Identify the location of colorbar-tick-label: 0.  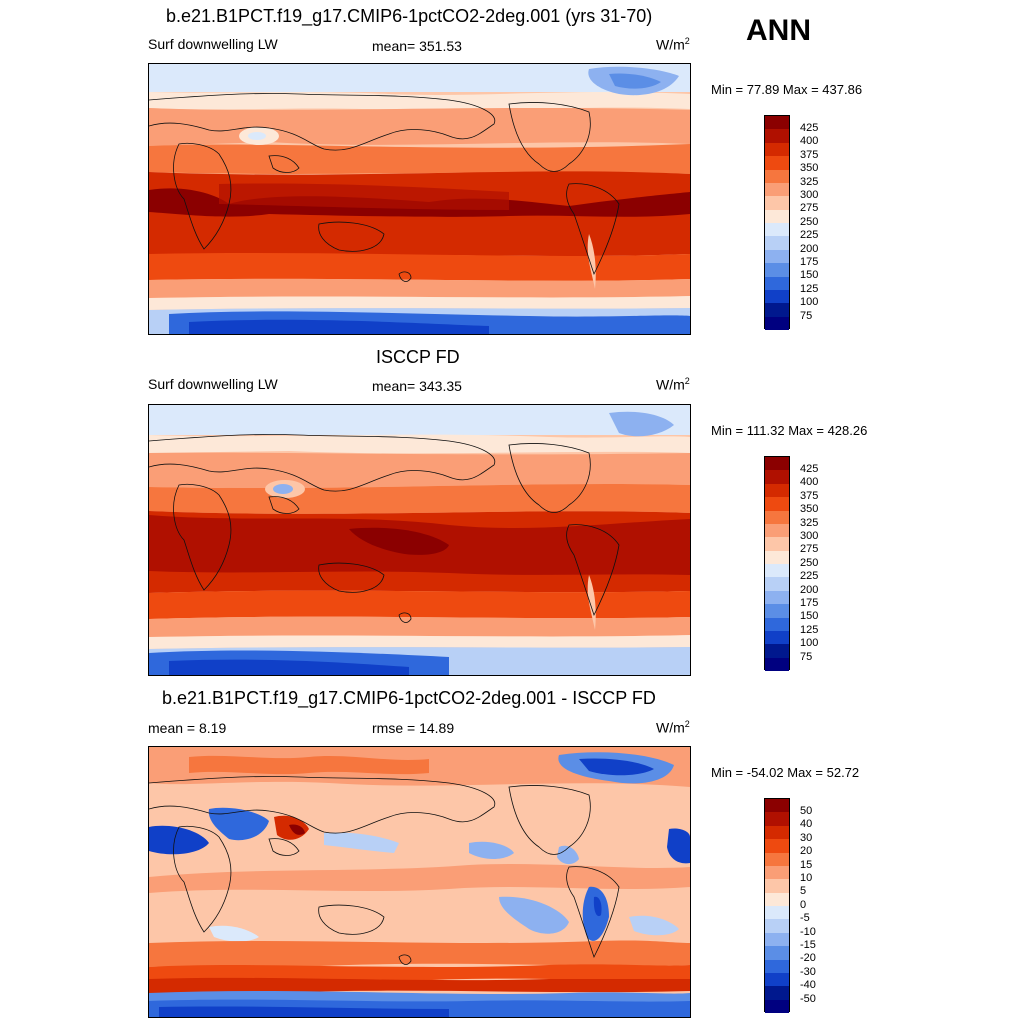
(803, 905).